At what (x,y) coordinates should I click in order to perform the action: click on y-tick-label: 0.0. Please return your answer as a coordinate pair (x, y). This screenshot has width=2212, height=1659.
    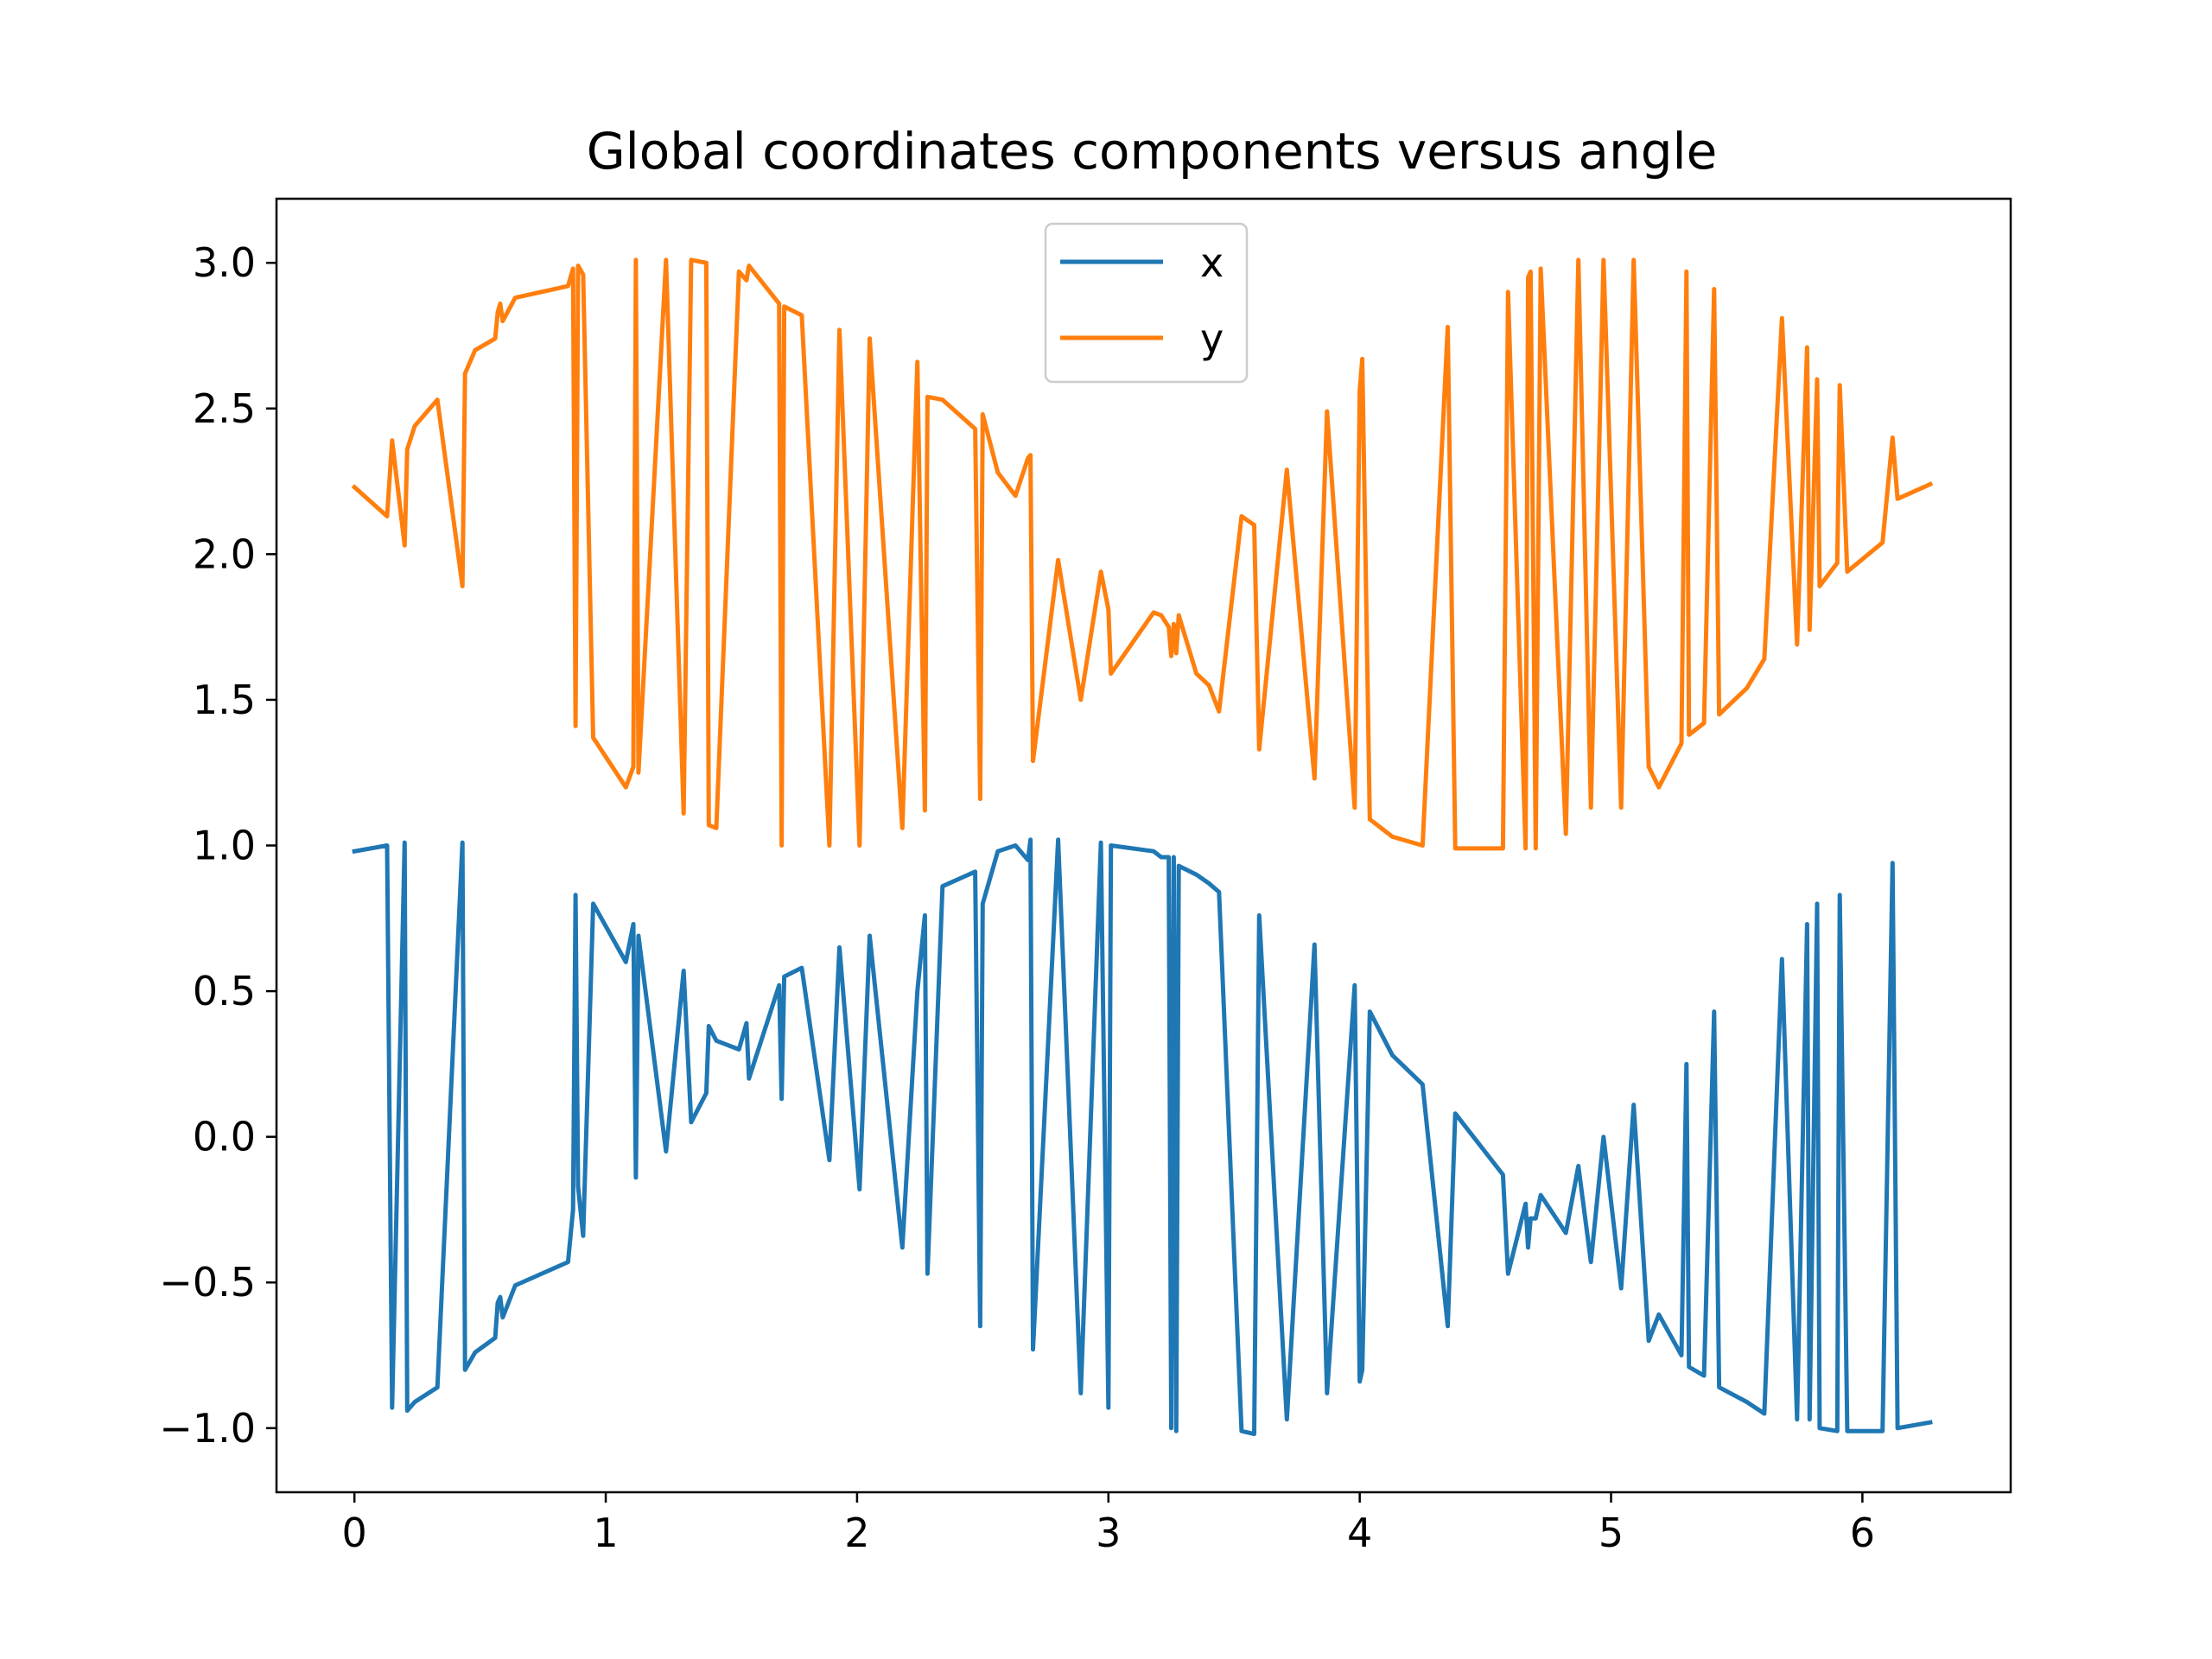
    Looking at the image, I should click on (224, 1137).